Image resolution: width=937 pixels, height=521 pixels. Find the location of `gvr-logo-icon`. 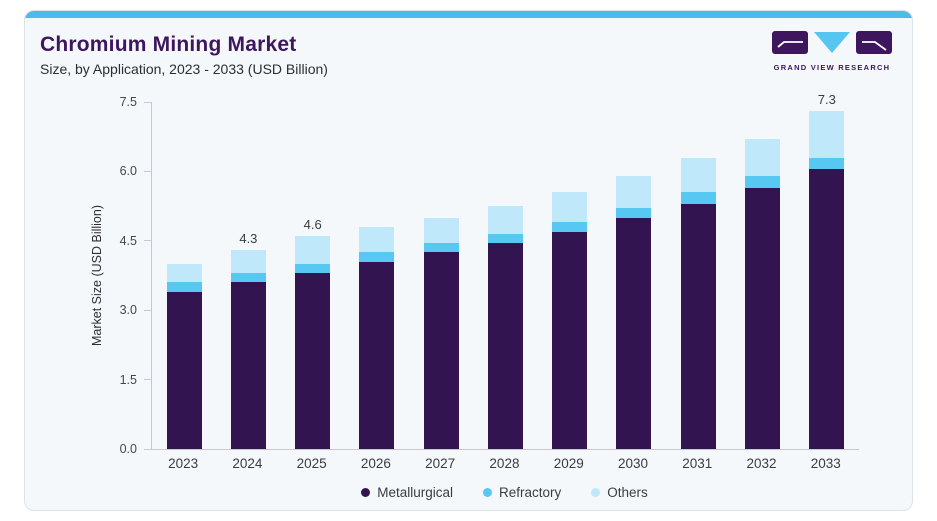

gvr-logo-icon is located at coordinates (832, 42).